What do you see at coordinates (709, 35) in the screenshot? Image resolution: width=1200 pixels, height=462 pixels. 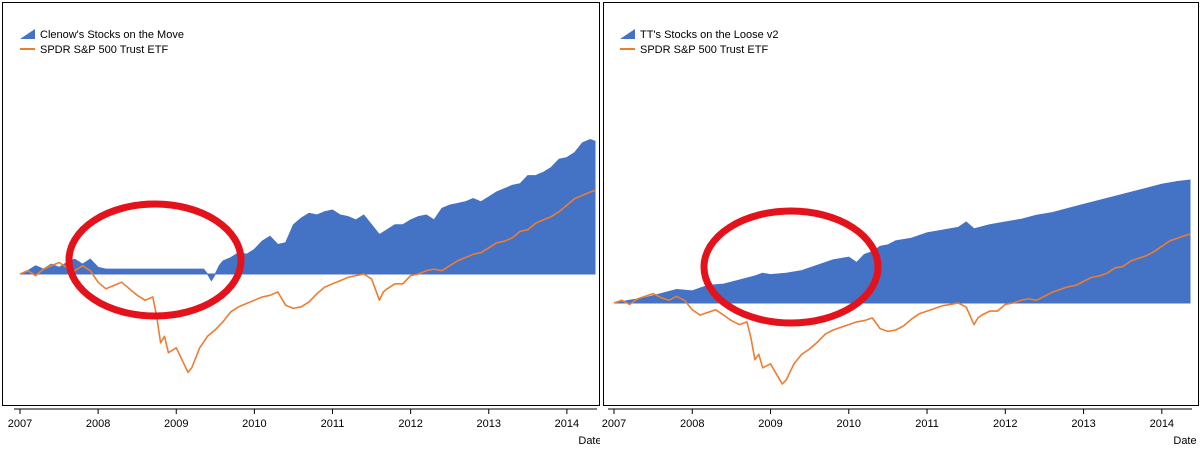 I see `legend-label: TT's Stocks on the Loose v2` at bounding box center [709, 35].